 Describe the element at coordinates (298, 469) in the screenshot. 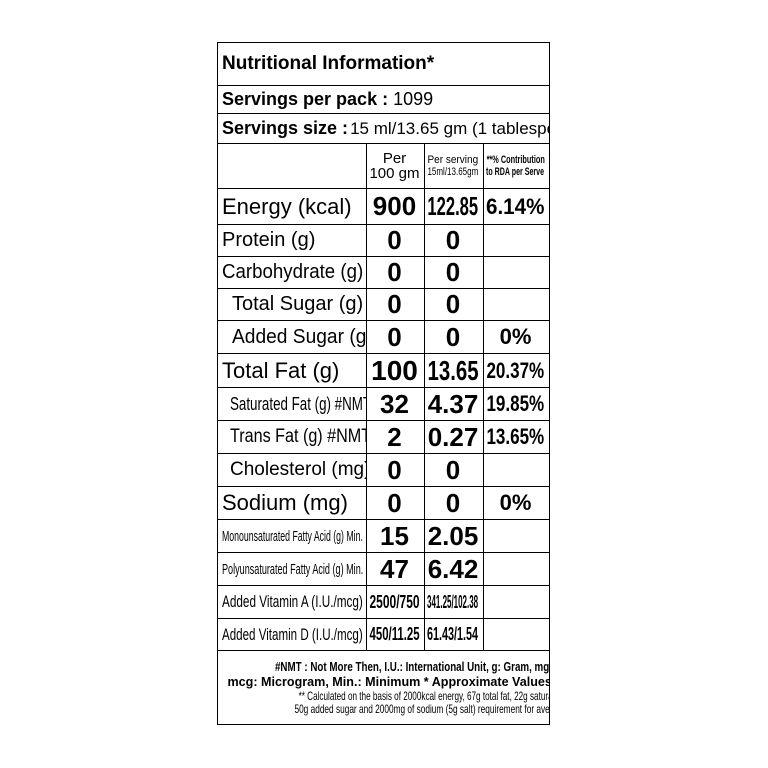

I see `nutrient-name: Cholesterol (mg)` at that location.